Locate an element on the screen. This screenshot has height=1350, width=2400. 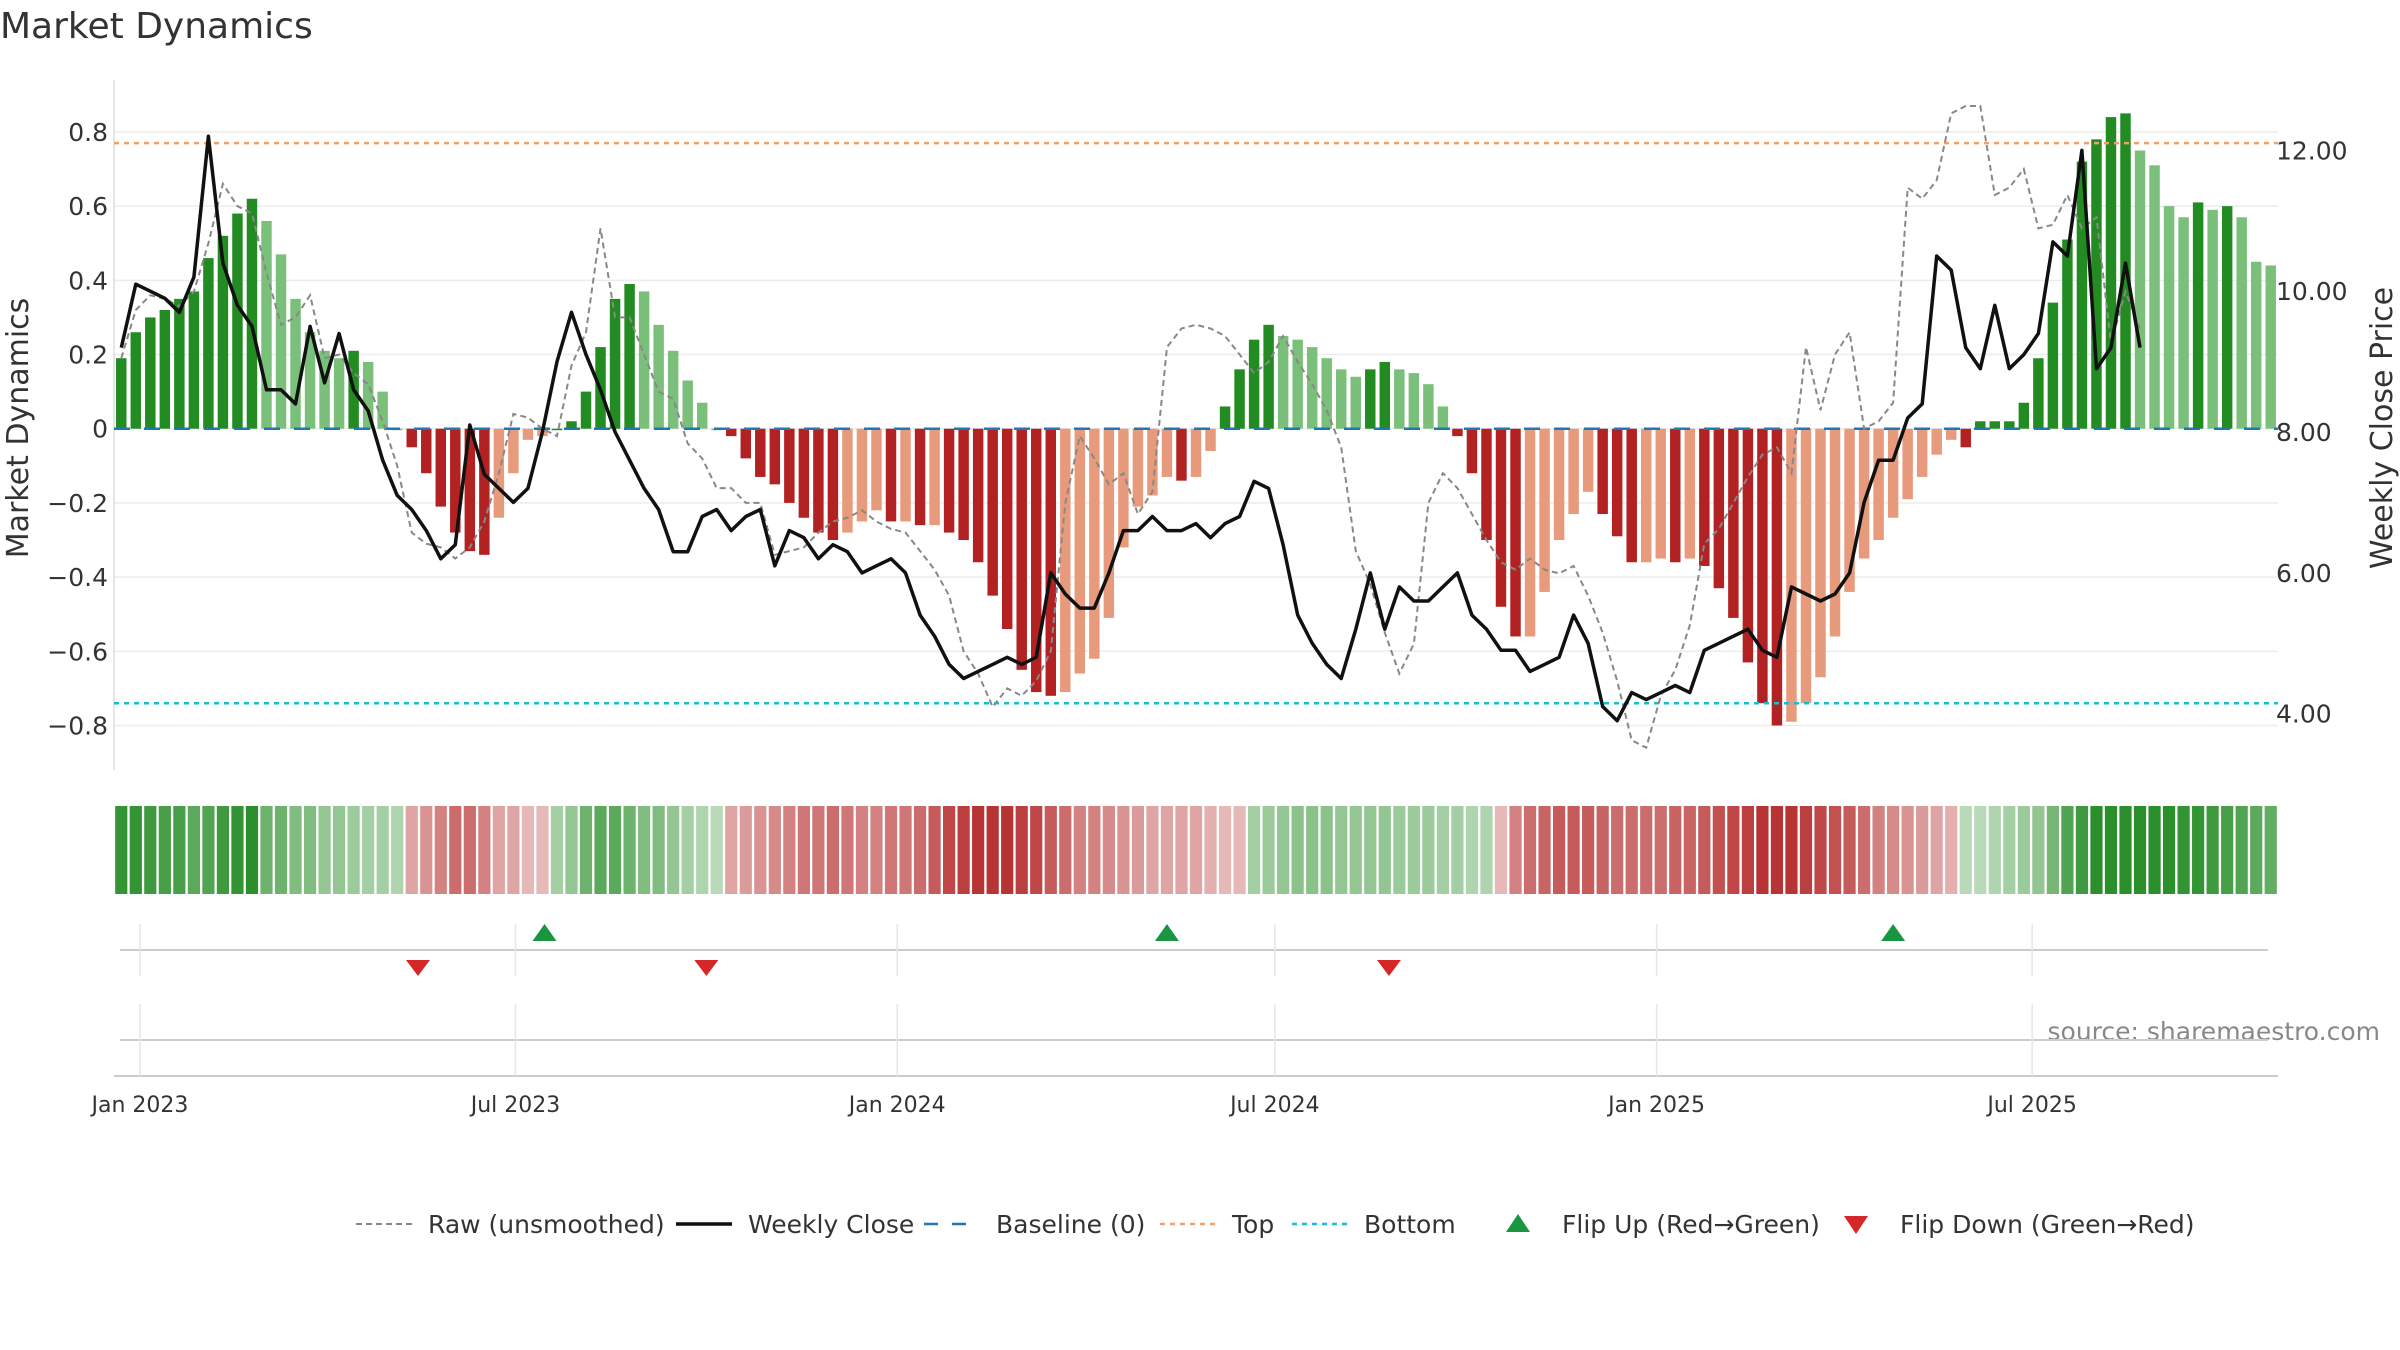
legend-label: Weekly Close is located at coordinates (831, 1224).